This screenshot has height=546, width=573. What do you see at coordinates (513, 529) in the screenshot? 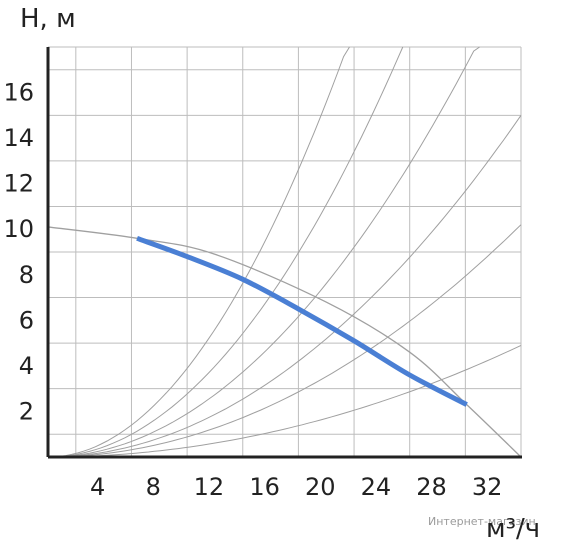
I see `x-axis-title: м³/ч` at bounding box center [513, 529].